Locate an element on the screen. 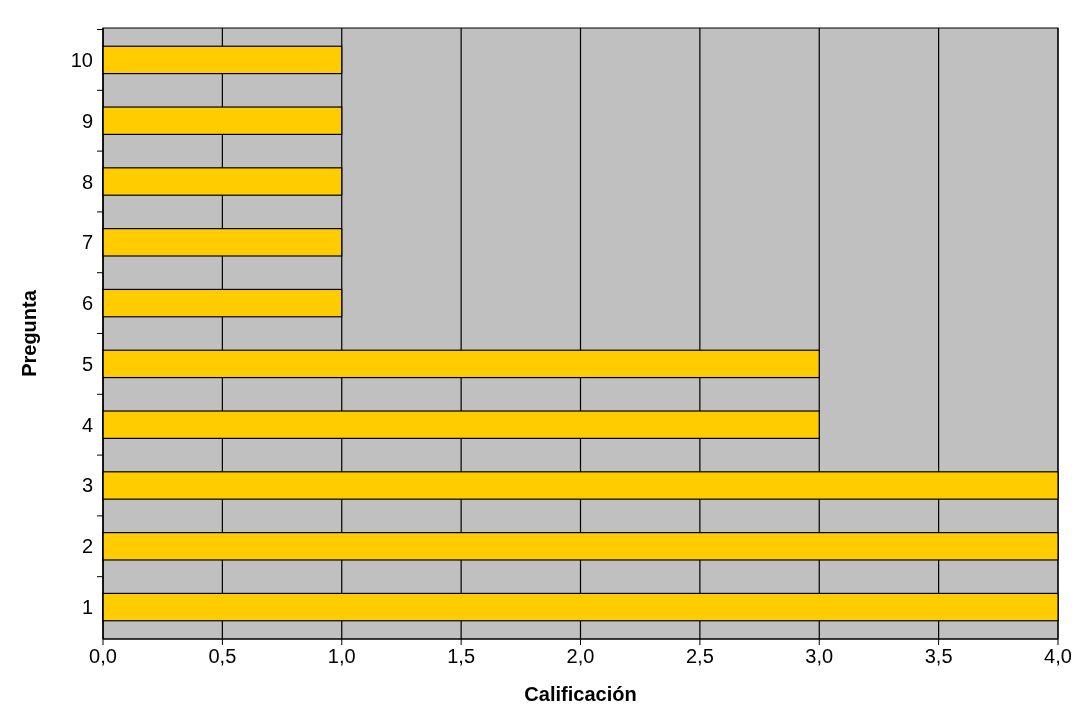  y-tick-label: 6 is located at coordinates (87, 303).